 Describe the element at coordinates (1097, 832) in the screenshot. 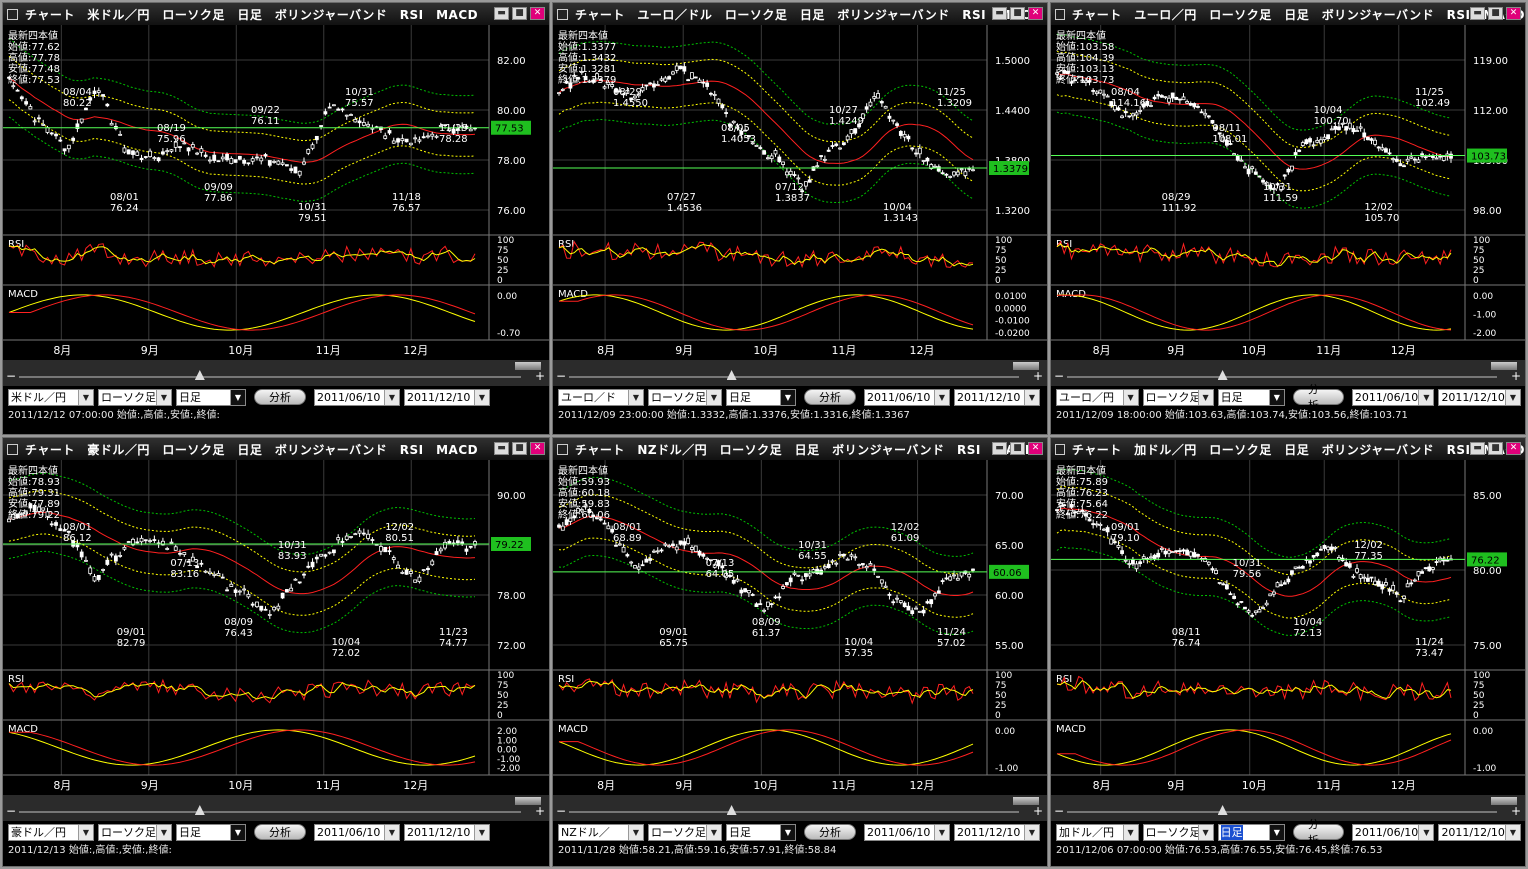

I see `currency-pair-select: 加ドル／円 ▼` at that location.